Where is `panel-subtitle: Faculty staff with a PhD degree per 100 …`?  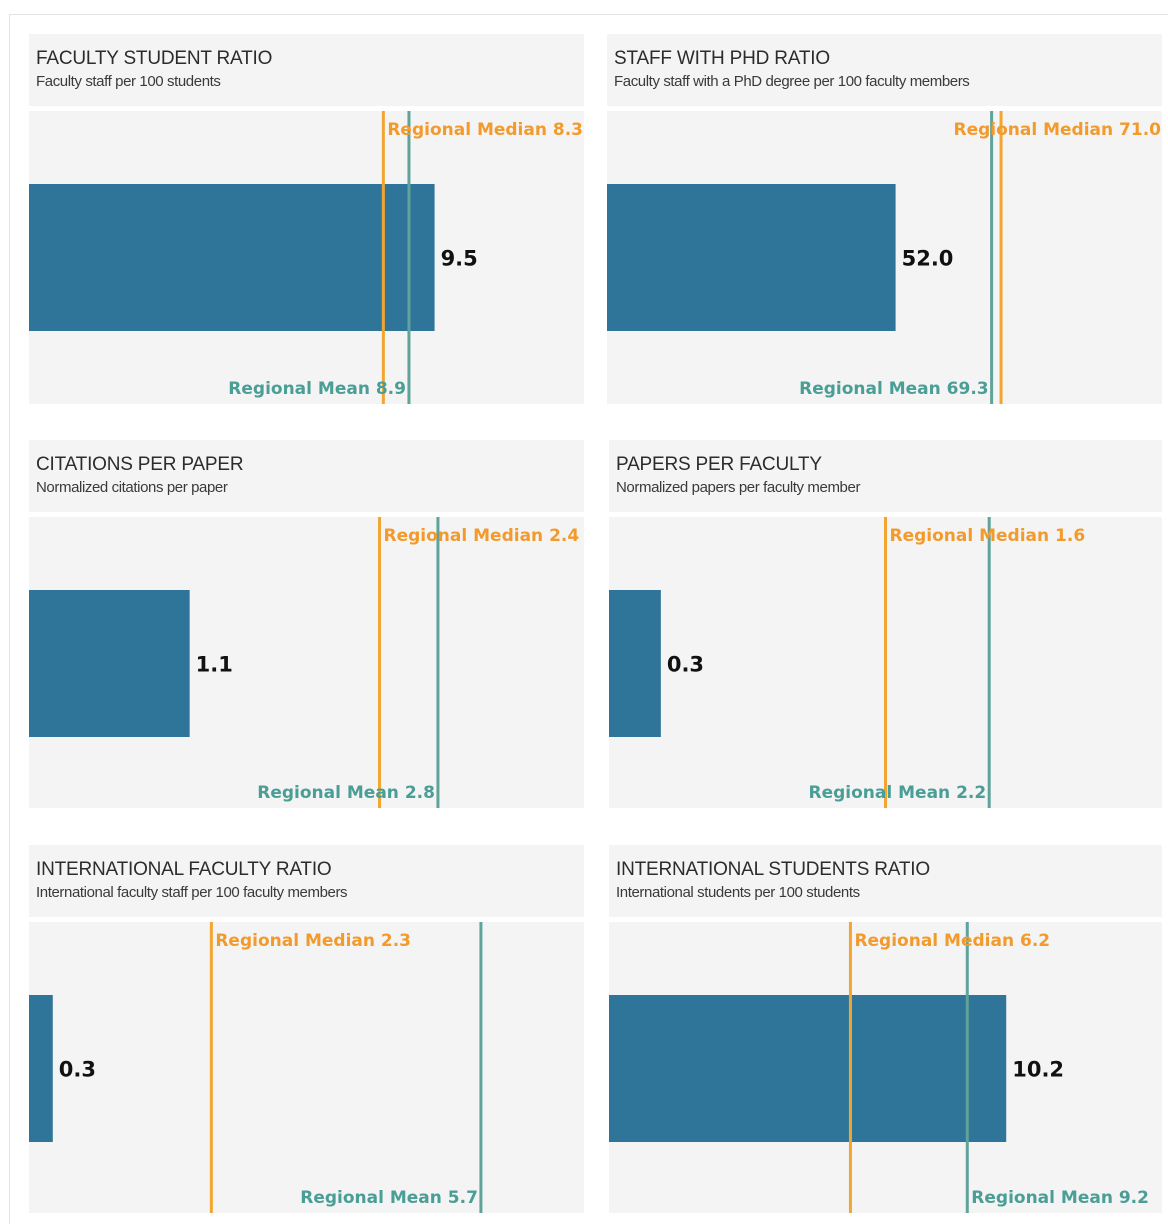 panel-subtitle: Faculty staff with a PhD degree per 100 … is located at coordinates (792, 81).